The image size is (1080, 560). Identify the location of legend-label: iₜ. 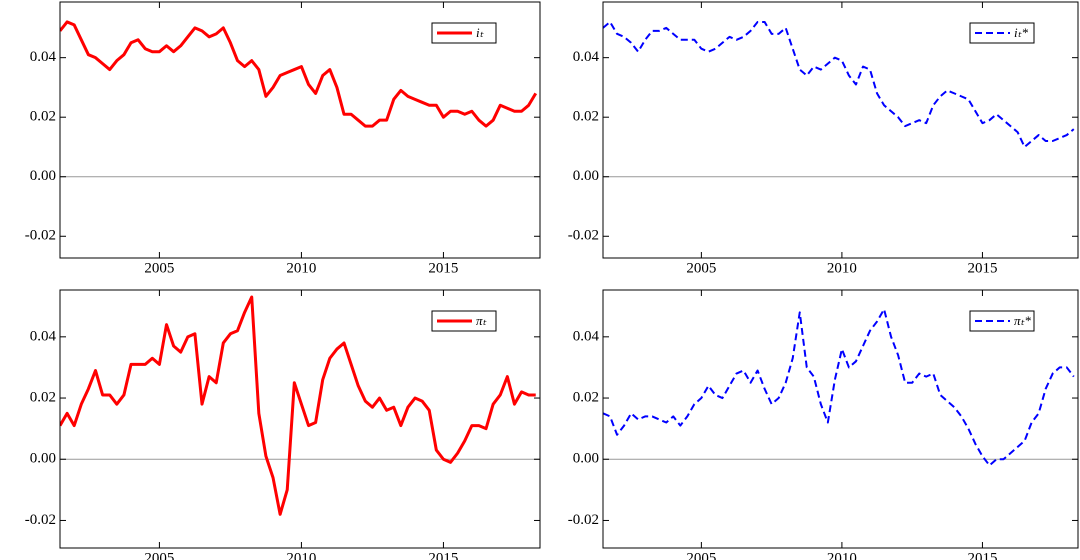
(480, 32).